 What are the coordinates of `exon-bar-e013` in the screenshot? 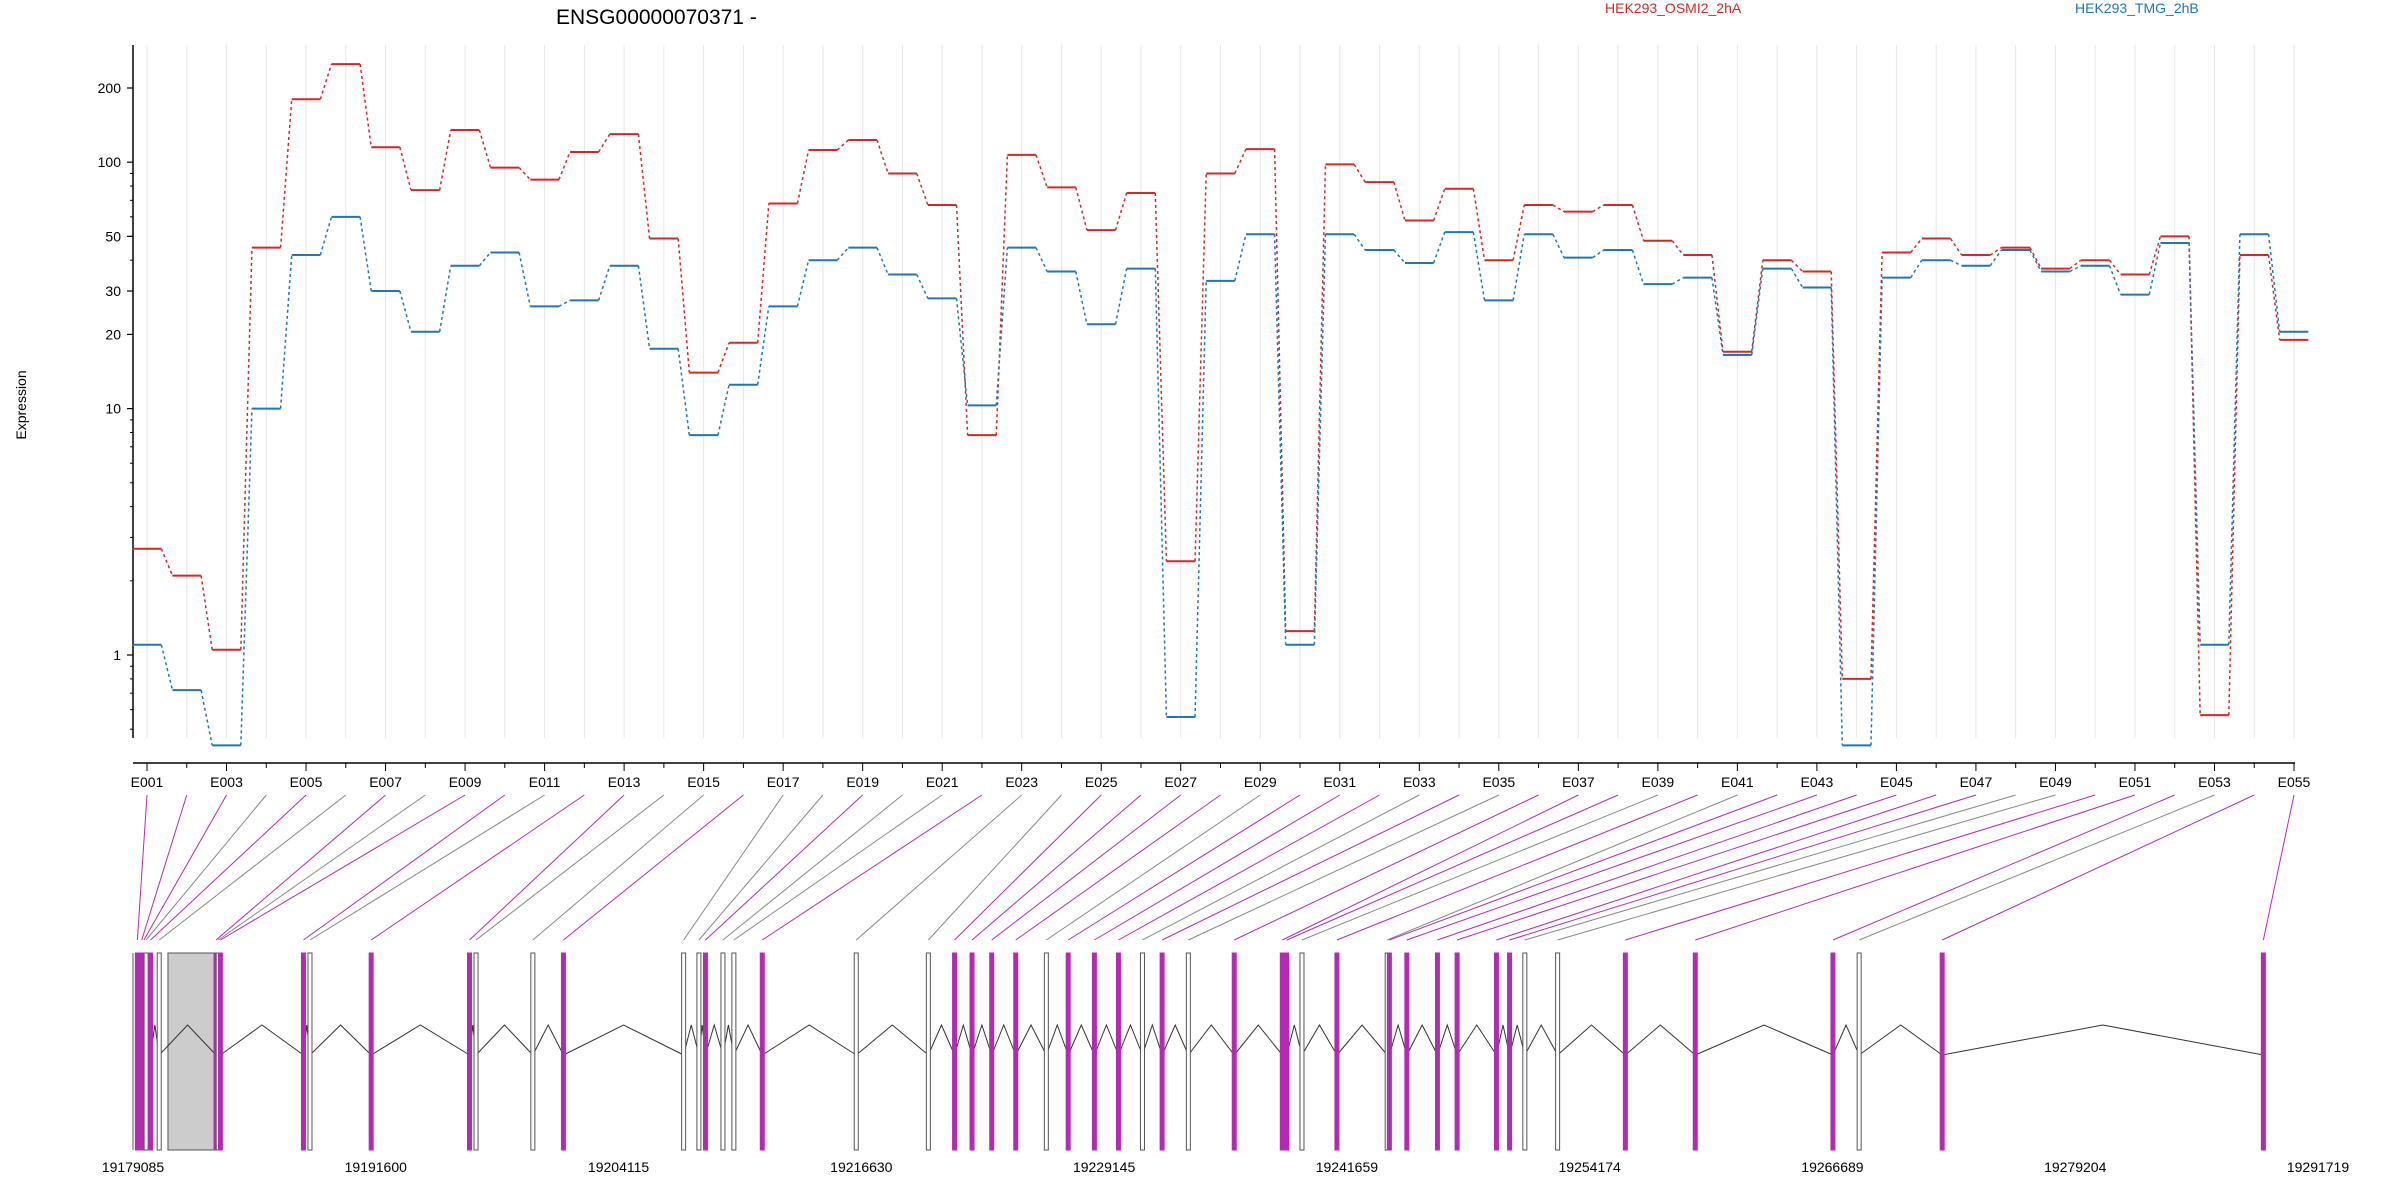 It's located at (469, 1051).